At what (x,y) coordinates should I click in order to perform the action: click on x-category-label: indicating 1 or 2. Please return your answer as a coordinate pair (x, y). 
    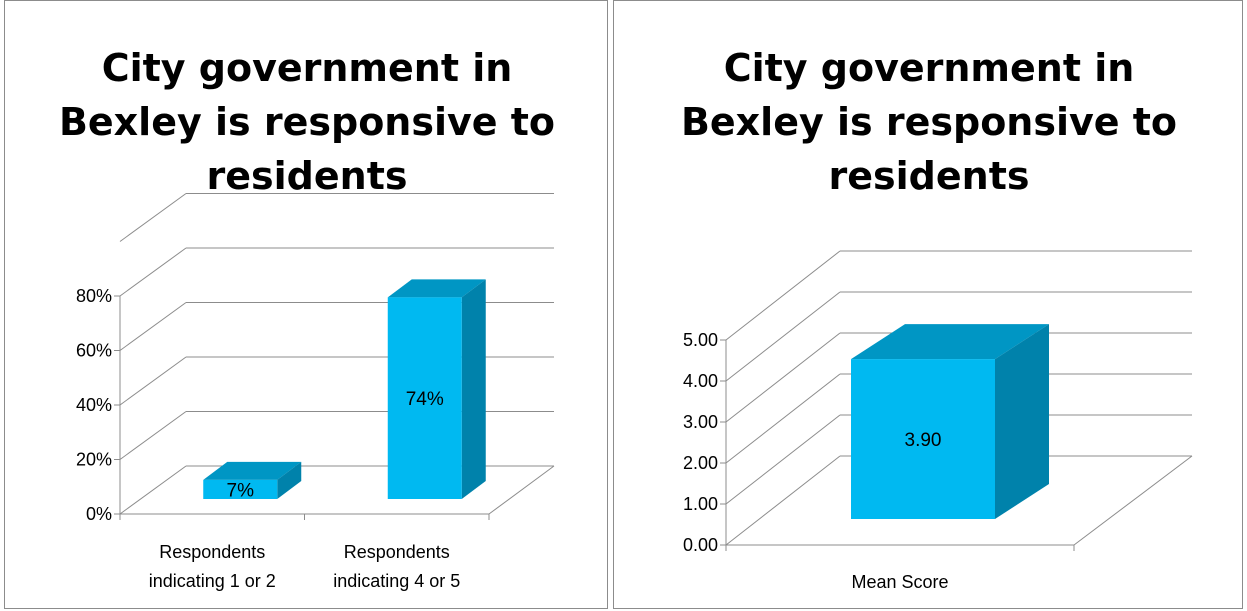
    Looking at the image, I should click on (212, 581).